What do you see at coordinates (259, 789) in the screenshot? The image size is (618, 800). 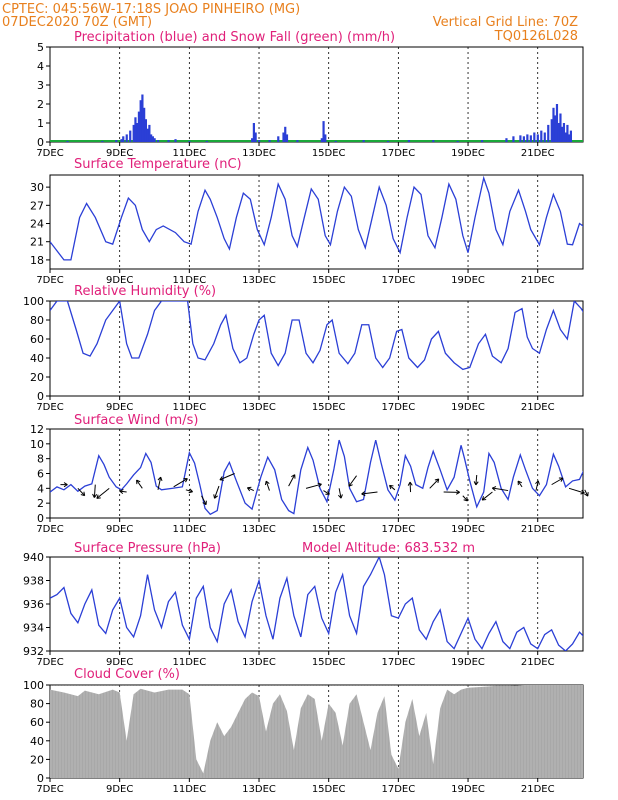 I see `cloud-xtick-label: 13DEC` at bounding box center [259, 789].